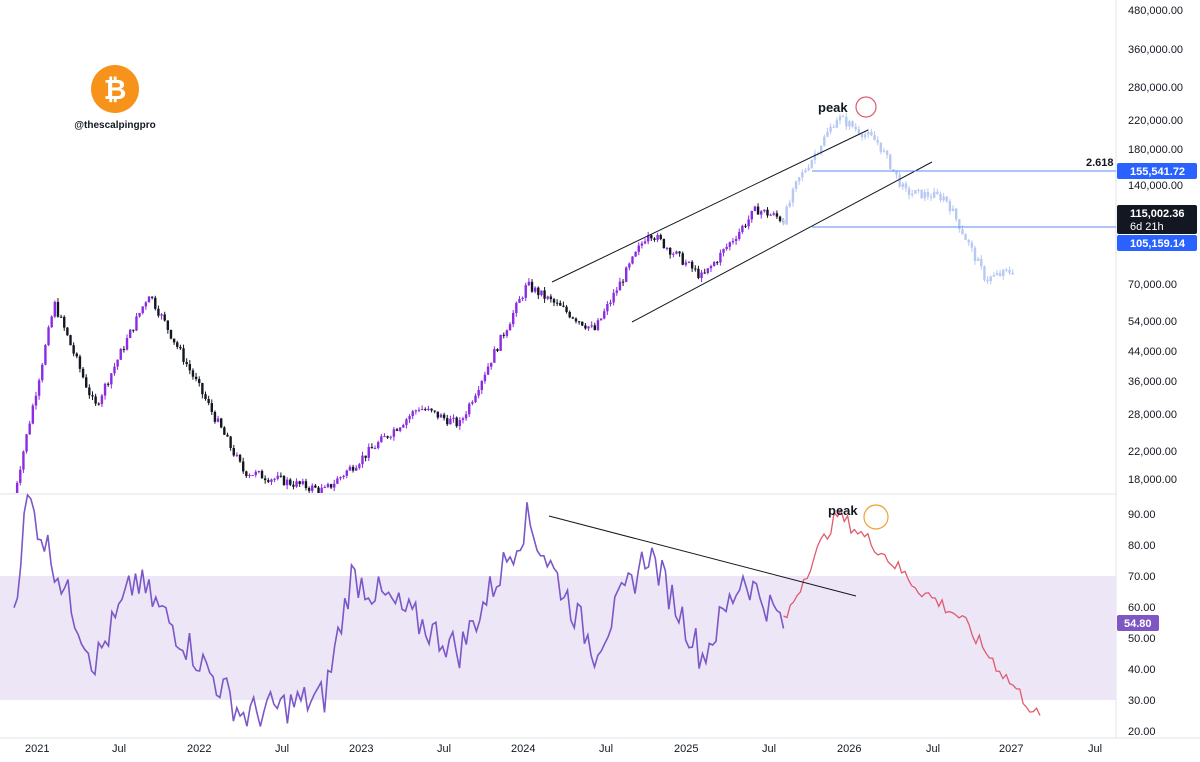 This screenshot has height=762, width=1200. I want to click on rsi-trendline, so click(702, 556).